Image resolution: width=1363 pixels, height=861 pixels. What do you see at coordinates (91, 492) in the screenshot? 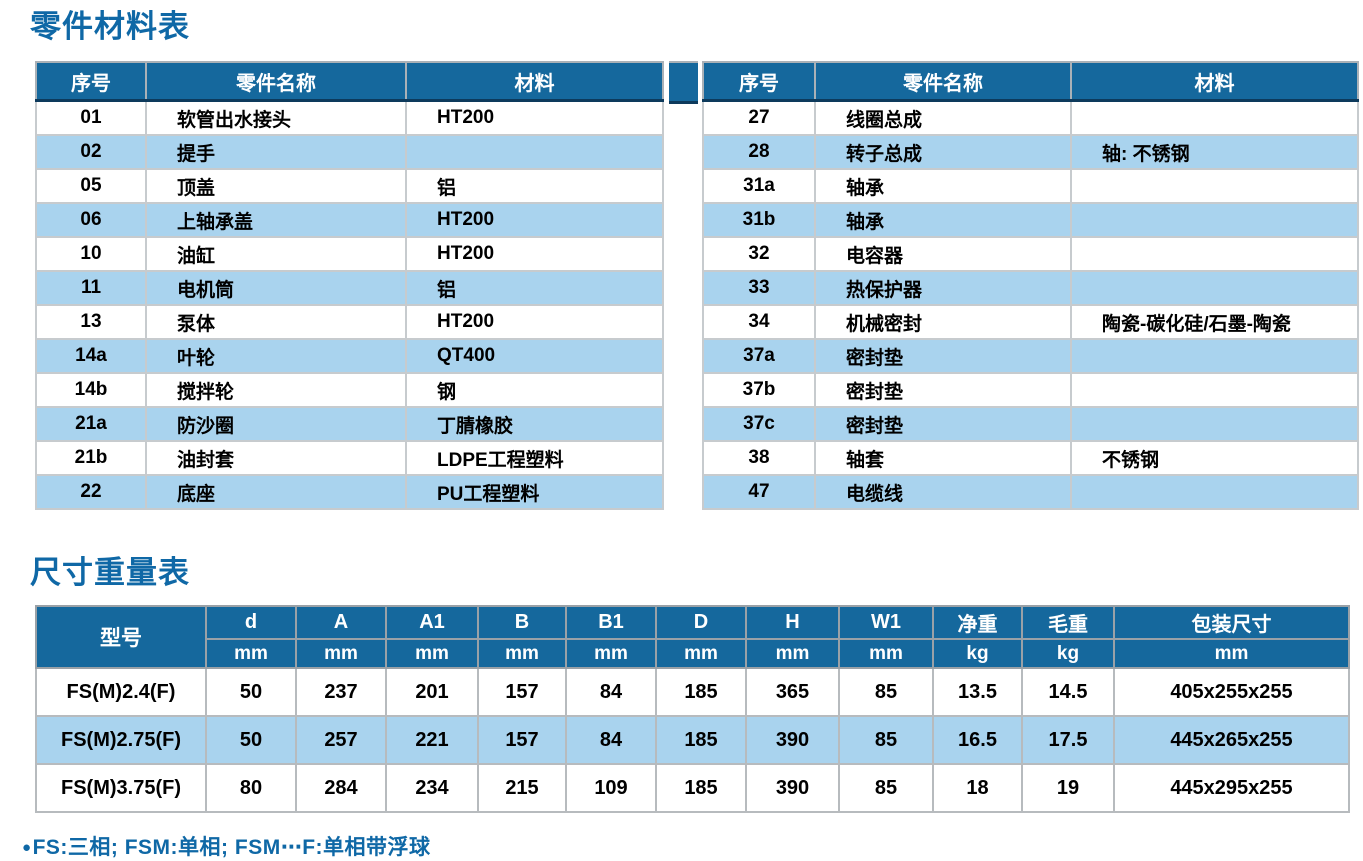
I see `part-serial-cell: 22` at bounding box center [91, 492].